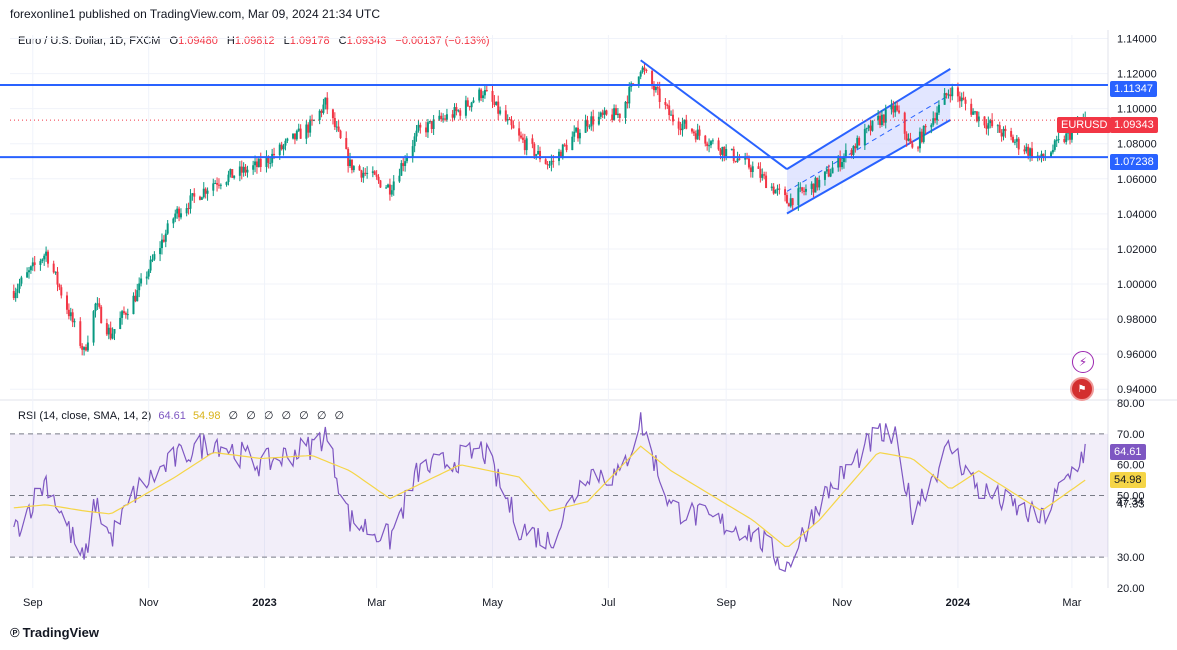  What do you see at coordinates (1137, 180) in the screenshot?
I see `y-tick-label: 1.06000` at bounding box center [1137, 180].